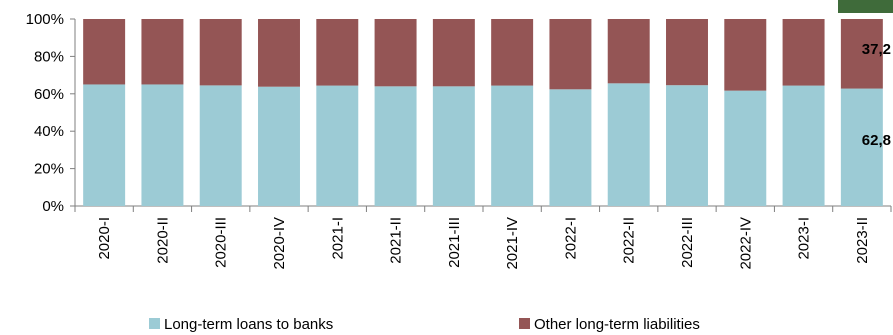 Image resolution: width=893 pixels, height=335 pixels. Describe the element at coordinates (617, 324) in the screenshot. I see `legend-label-other: Other long-term liabilities` at that location.